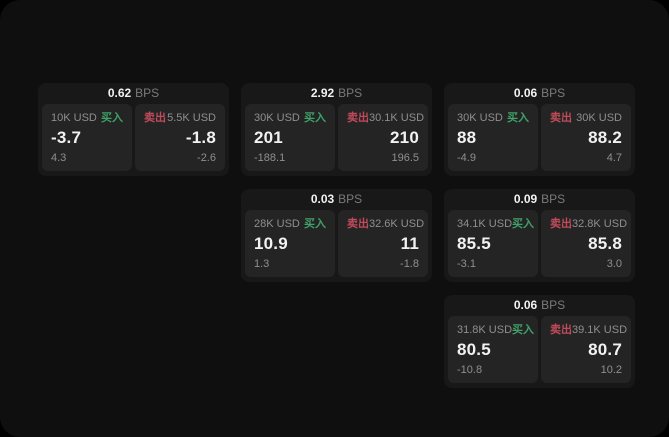 The width and height of the screenshot is (669, 437). What do you see at coordinates (404, 137) in the screenshot?
I see `sell-price: 210` at bounding box center [404, 137].